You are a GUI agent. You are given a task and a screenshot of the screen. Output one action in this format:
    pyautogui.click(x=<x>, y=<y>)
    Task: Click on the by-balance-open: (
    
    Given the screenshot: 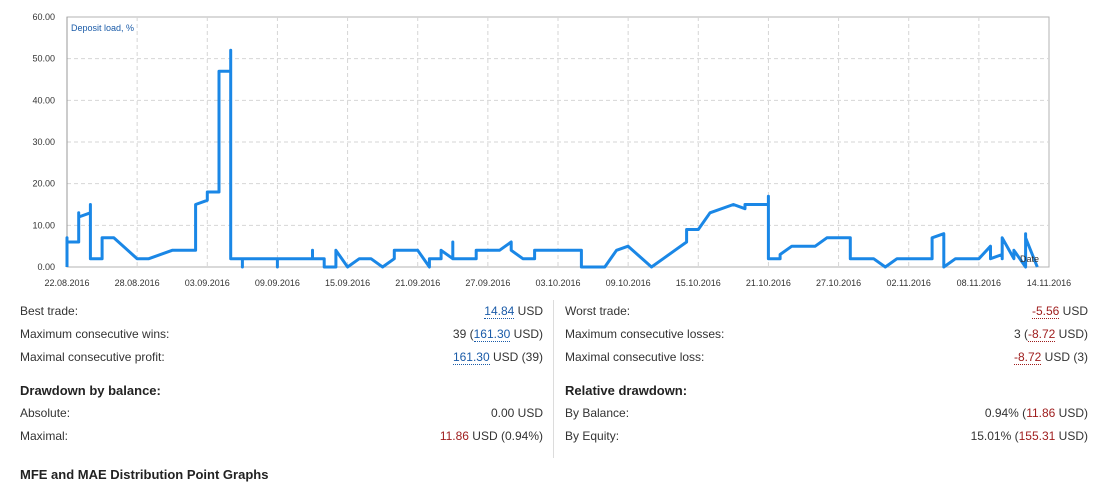 What is the action you would take?
    pyautogui.click(x=1022, y=413)
    